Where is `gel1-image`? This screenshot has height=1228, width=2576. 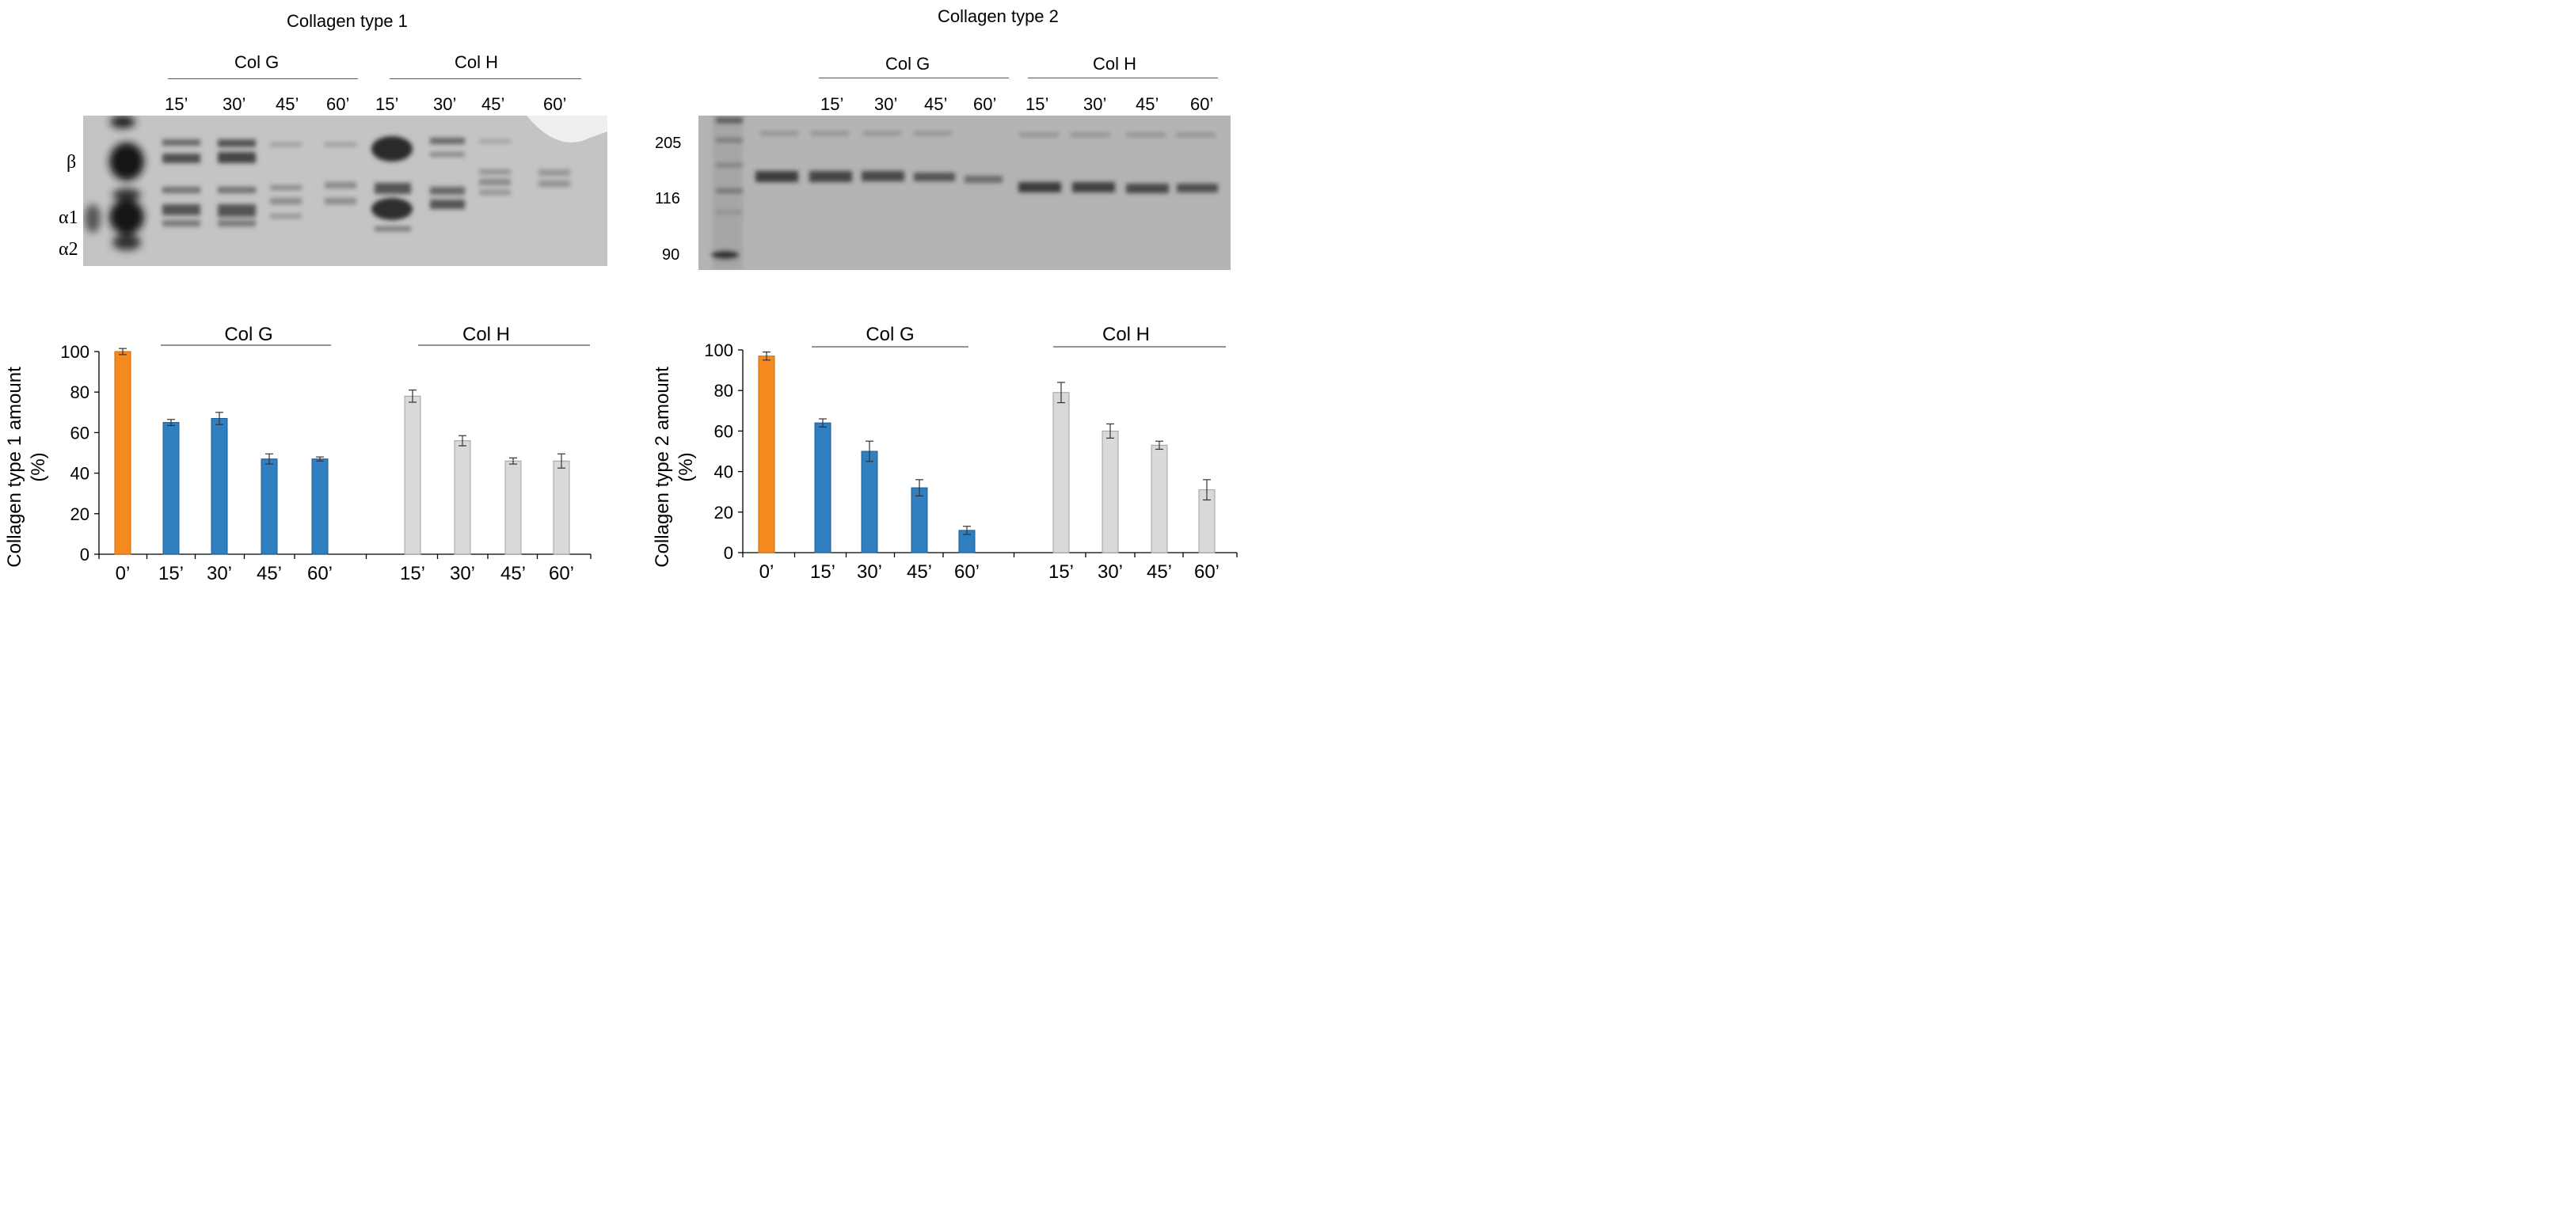
gel1-image is located at coordinates (345, 191).